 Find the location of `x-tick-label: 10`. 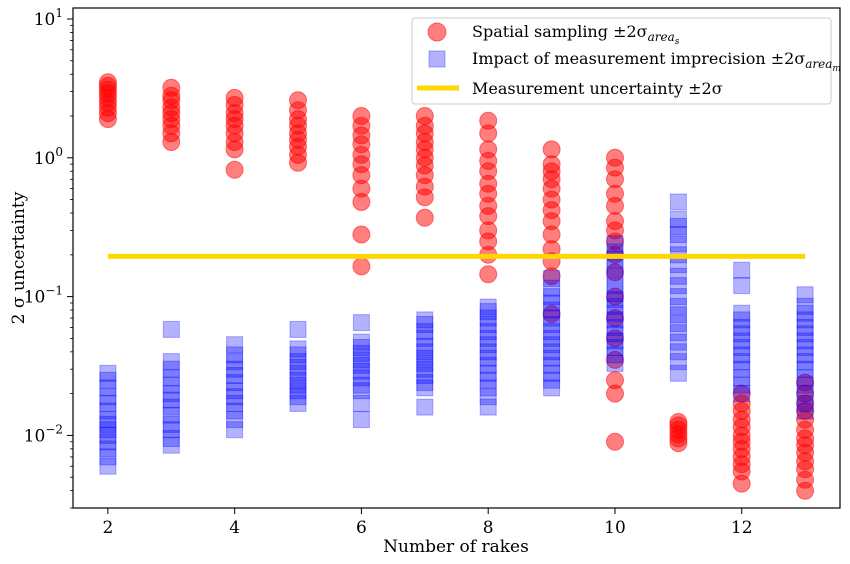

x-tick-label: 10 is located at coordinates (615, 528).